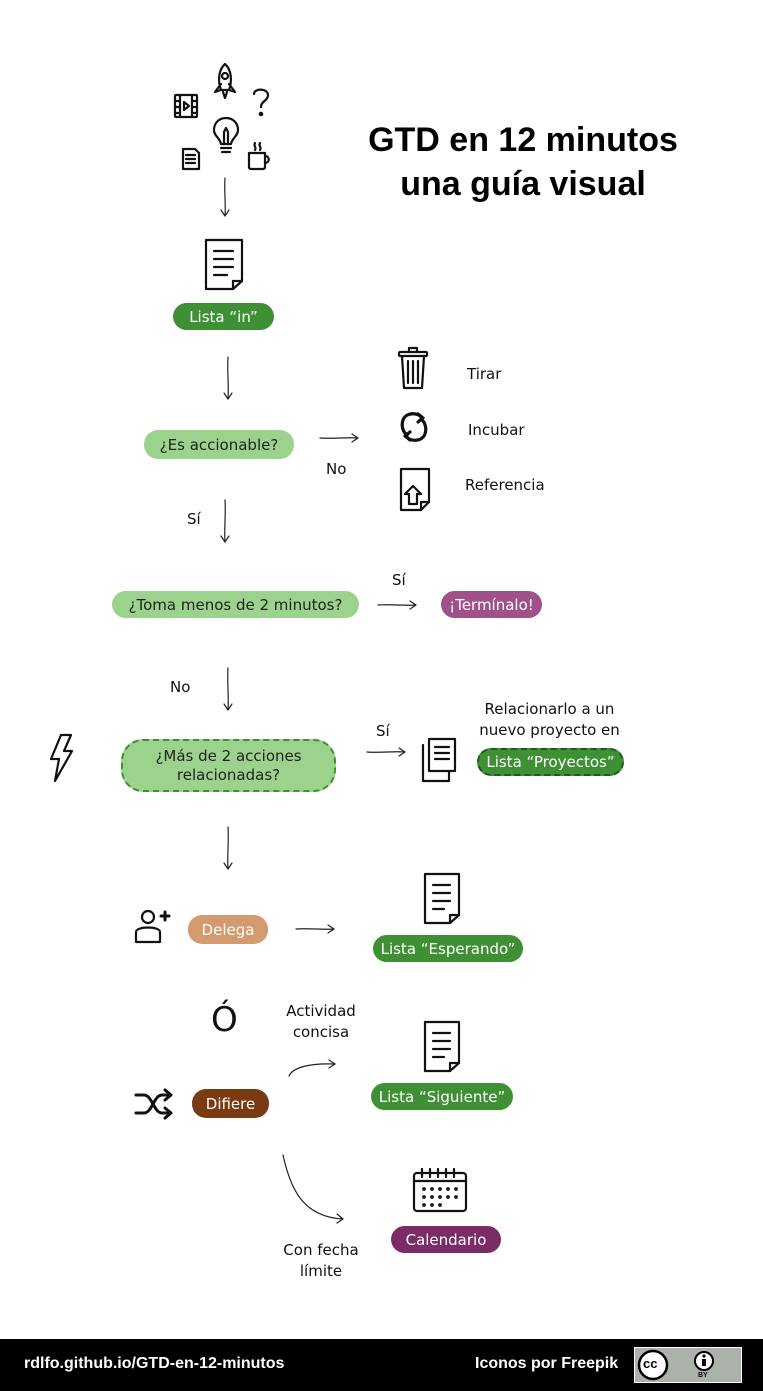 The width and height of the screenshot is (763, 1391). I want to click on cc-icon, so click(653, 1365).